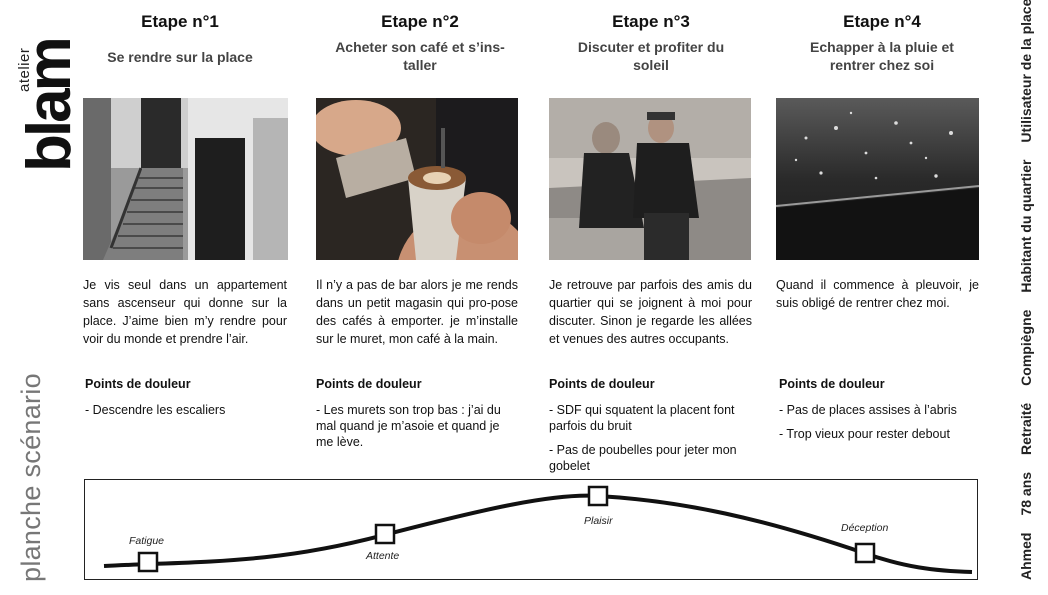  I want to click on pain-point: - Descendre les escaliers, so click(155, 410).